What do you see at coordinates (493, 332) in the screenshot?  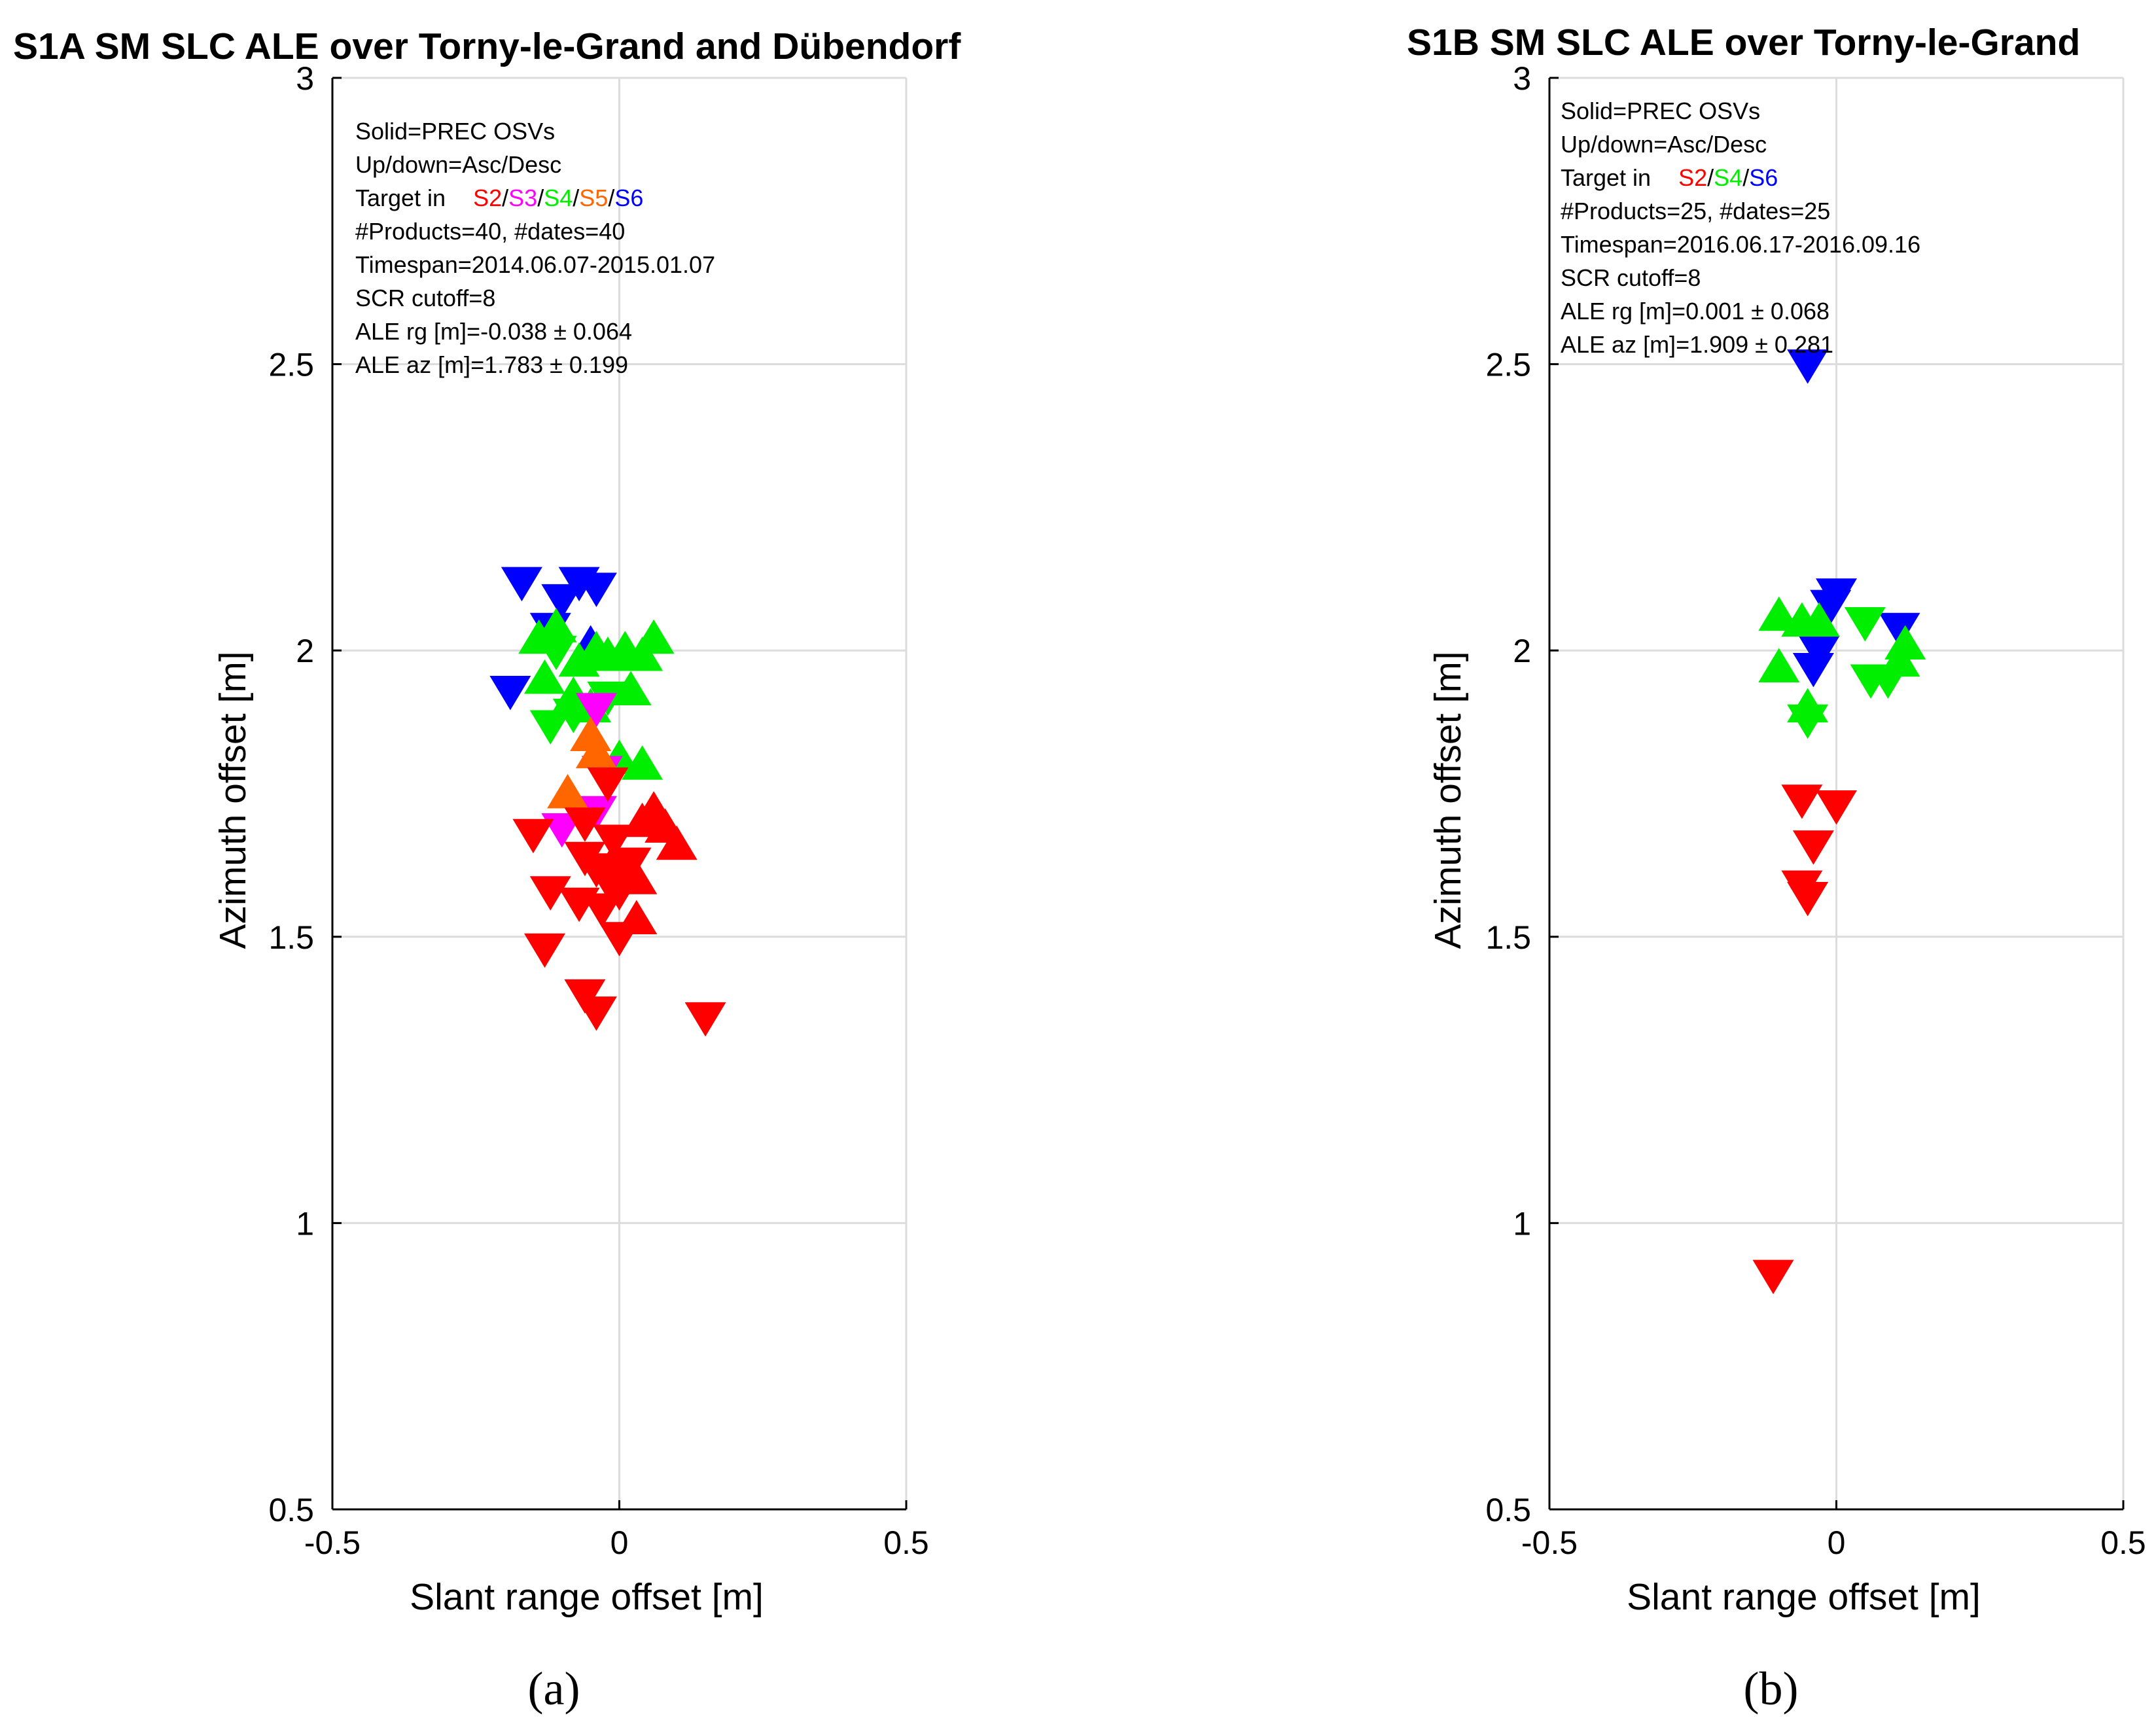 I see `annotation-line: ALE rg [m]=-0.038 ± 0.064` at bounding box center [493, 332].